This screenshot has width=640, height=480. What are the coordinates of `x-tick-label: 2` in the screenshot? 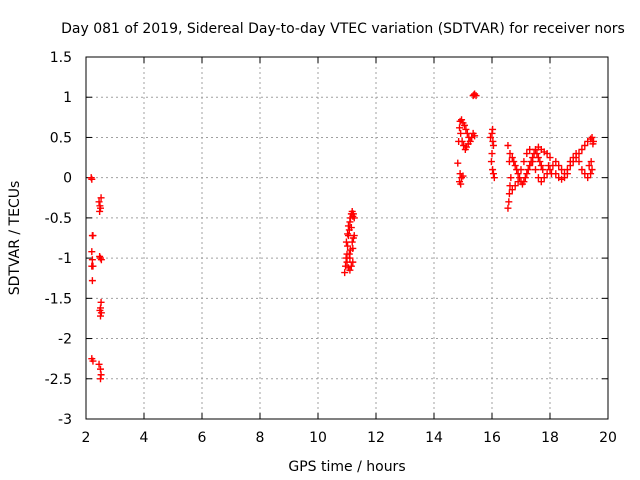 It's located at (86, 438).